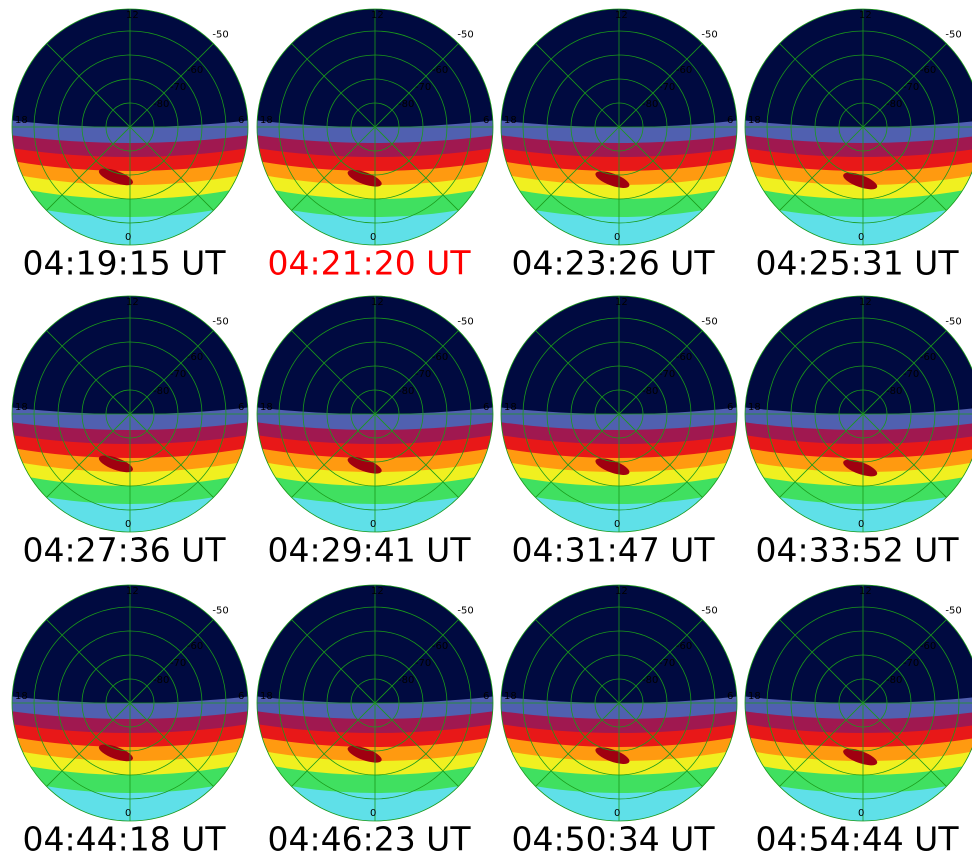  I want to click on time-label: 04:19:15 UT, so click(124, 263).